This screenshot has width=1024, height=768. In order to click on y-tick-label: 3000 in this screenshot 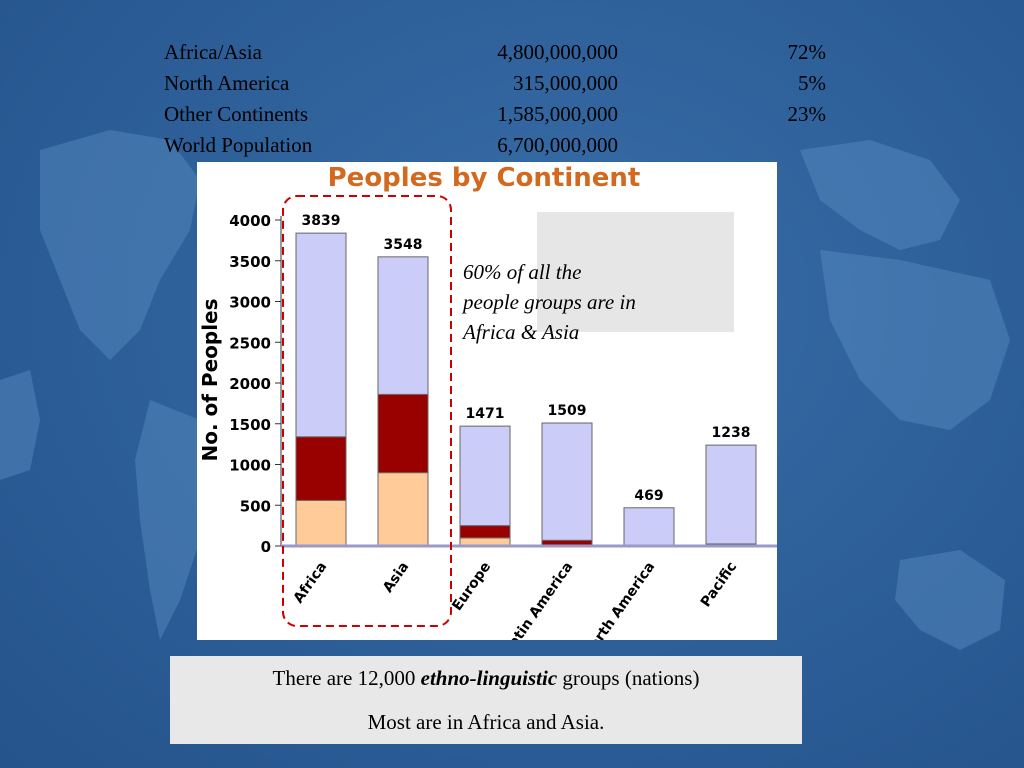, I will do `click(250, 303)`.